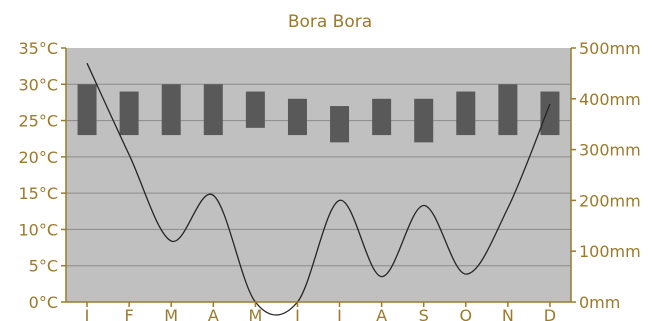 This screenshot has width=659, height=321. What do you see at coordinates (38, 84) in the screenshot?
I see `left-tick-label: 30°C` at bounding box center [38, 84].